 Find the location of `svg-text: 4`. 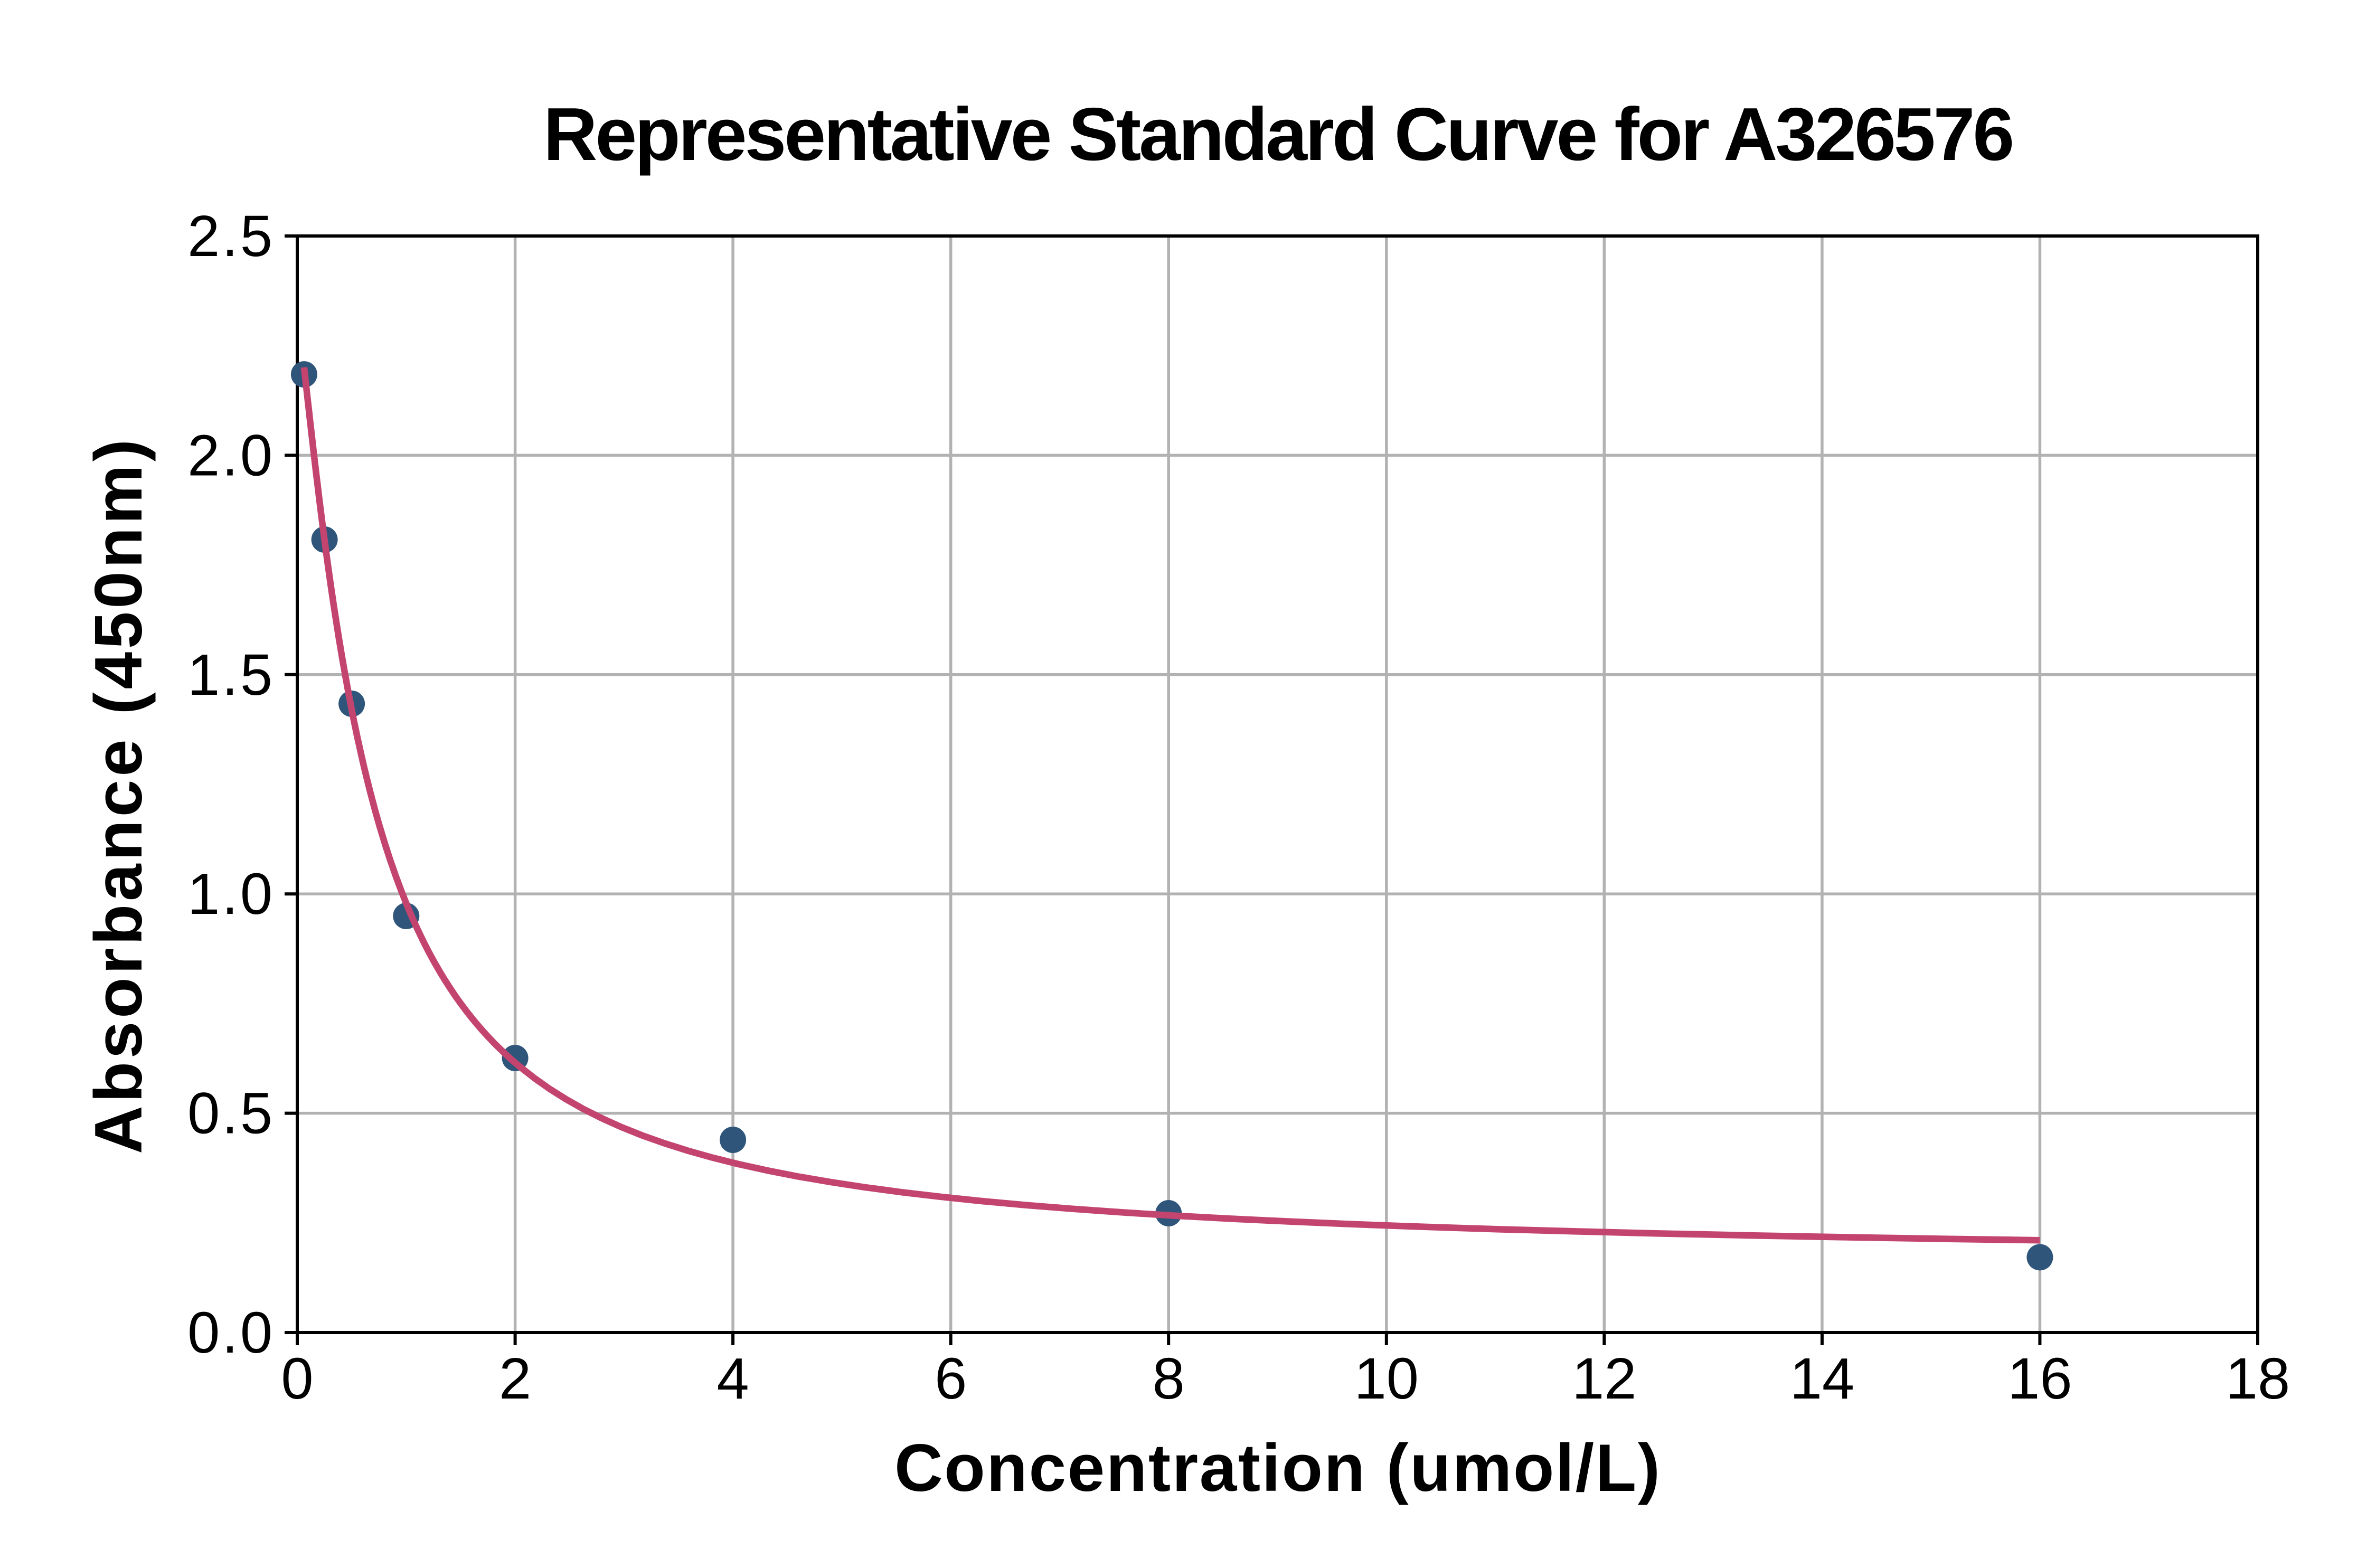

svg-text: 4 is located at coordinates (733, 1379).